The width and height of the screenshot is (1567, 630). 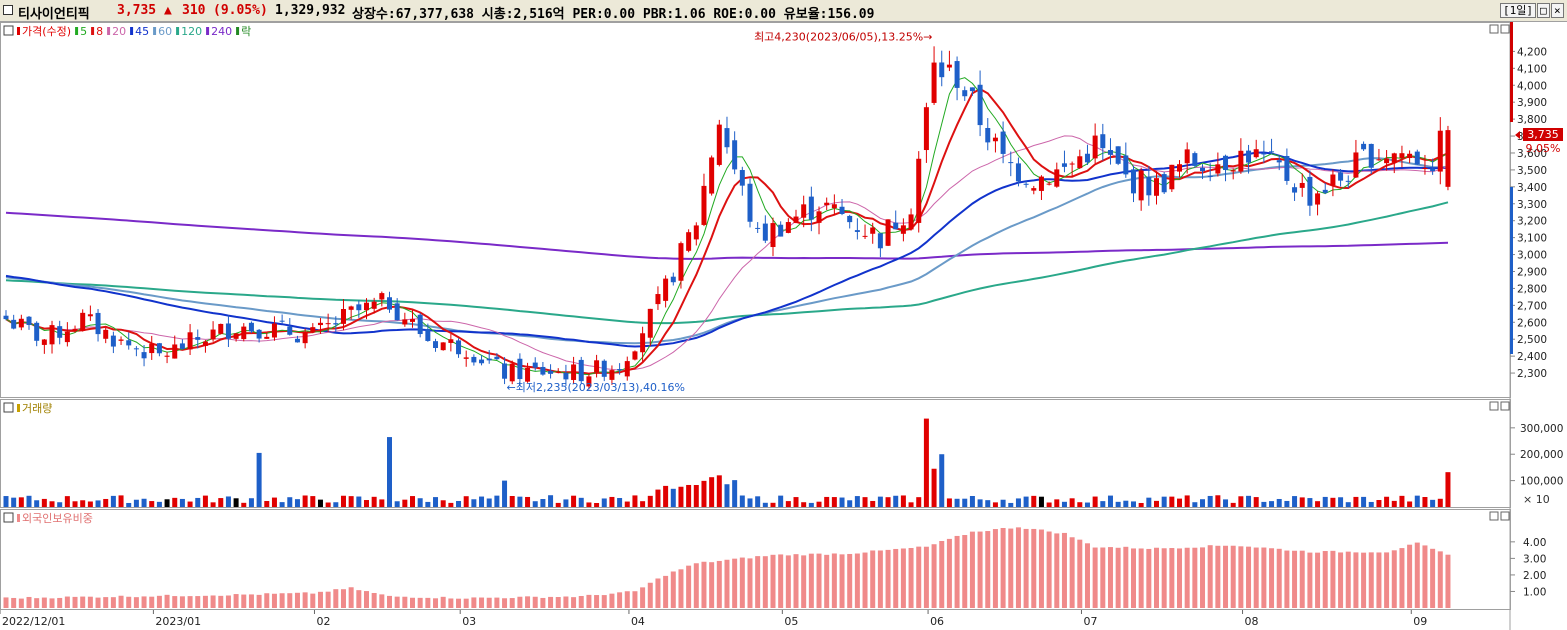 What do you see at coordinates (1557, 10) in the screenshot?
I see `close-icon: ×` at bounding box center [1557, 10].